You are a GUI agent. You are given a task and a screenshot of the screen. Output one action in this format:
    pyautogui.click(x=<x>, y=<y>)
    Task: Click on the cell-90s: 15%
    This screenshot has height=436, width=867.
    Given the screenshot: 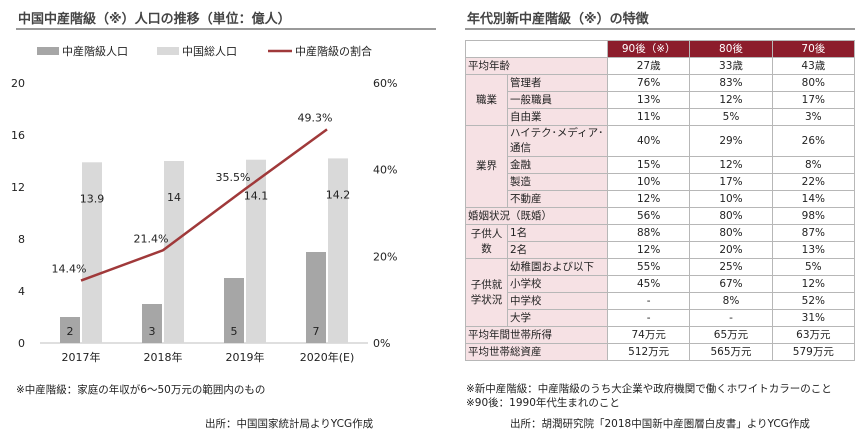 What is the action you would take?
    pyautogui.click(x=648, y=165)
    